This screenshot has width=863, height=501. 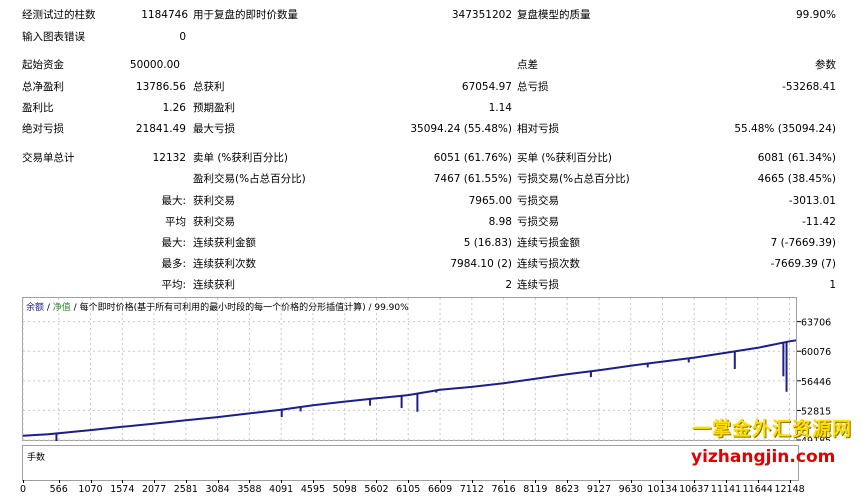 I want to click on report-value: 50000.00, so click(x=154, y=65).